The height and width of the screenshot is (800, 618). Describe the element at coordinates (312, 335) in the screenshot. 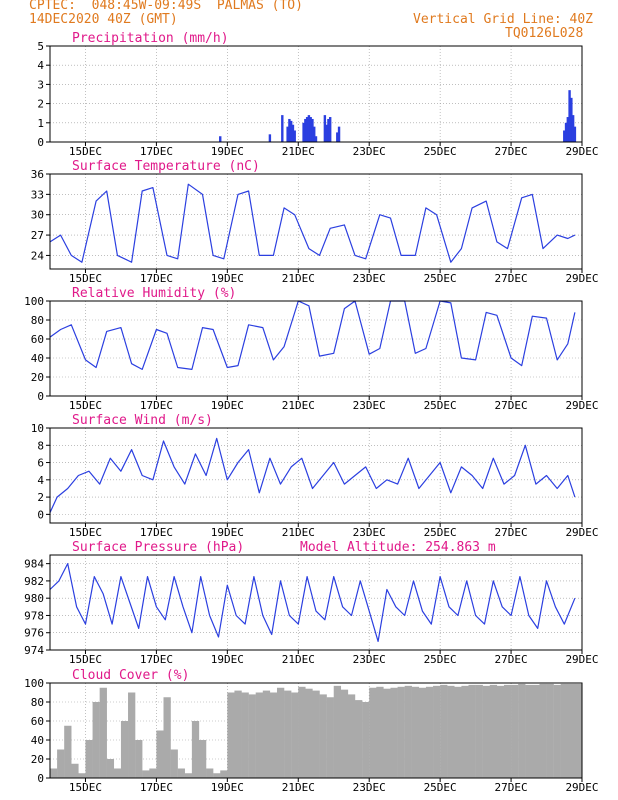

I see `series-line` at that location.